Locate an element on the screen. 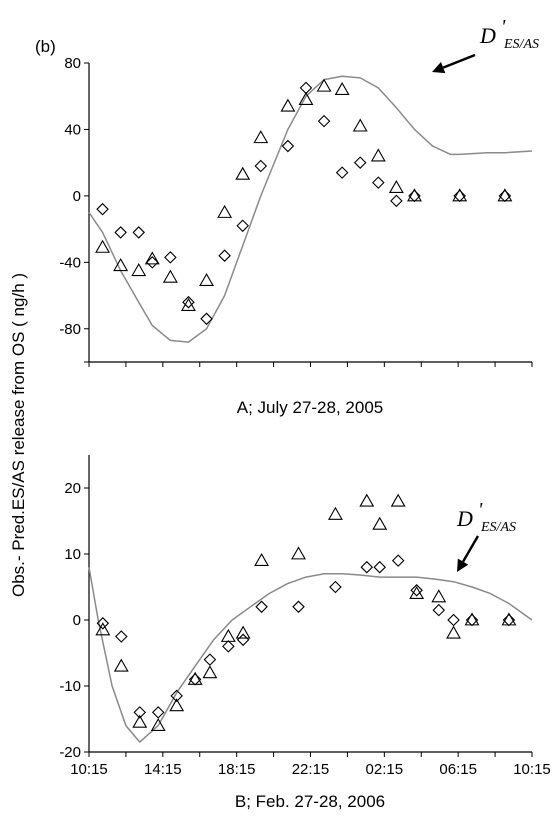 The image size is (554, 826). panel-a-y-tick-label: 0 is located at coordinates (77, 196).